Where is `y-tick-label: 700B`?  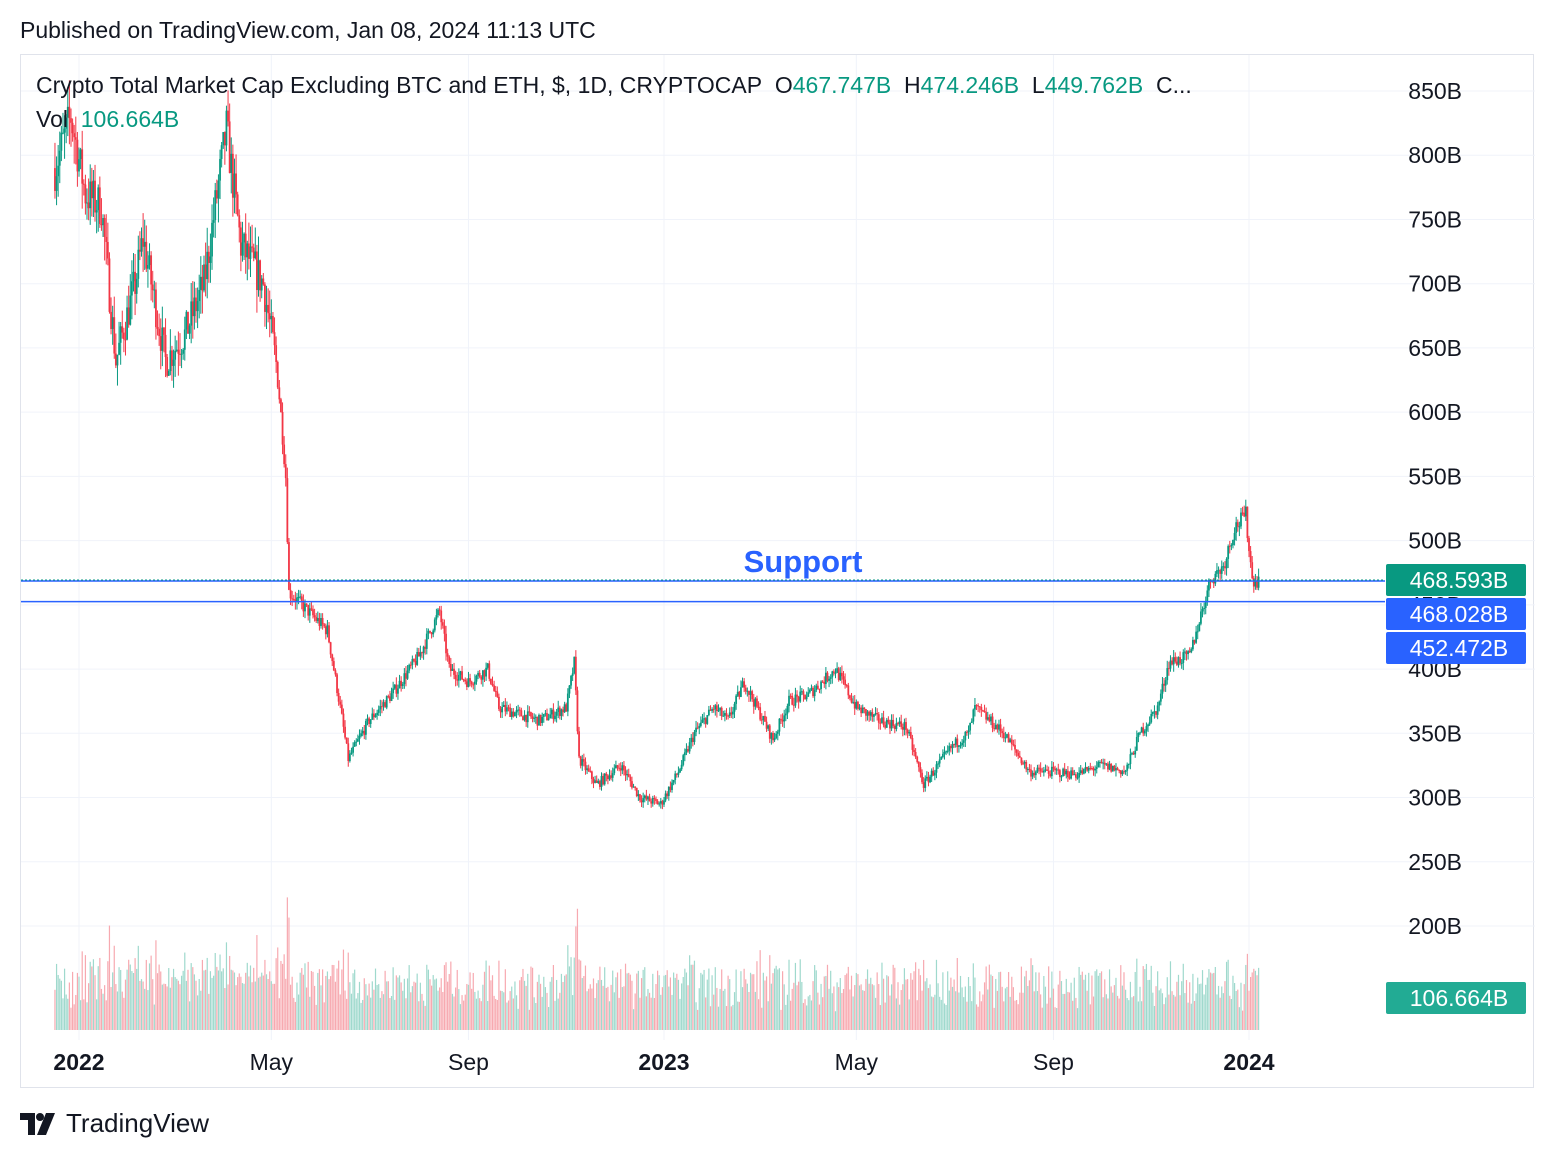
y-tick-label: 700B is located at coordinates (1435, 284).